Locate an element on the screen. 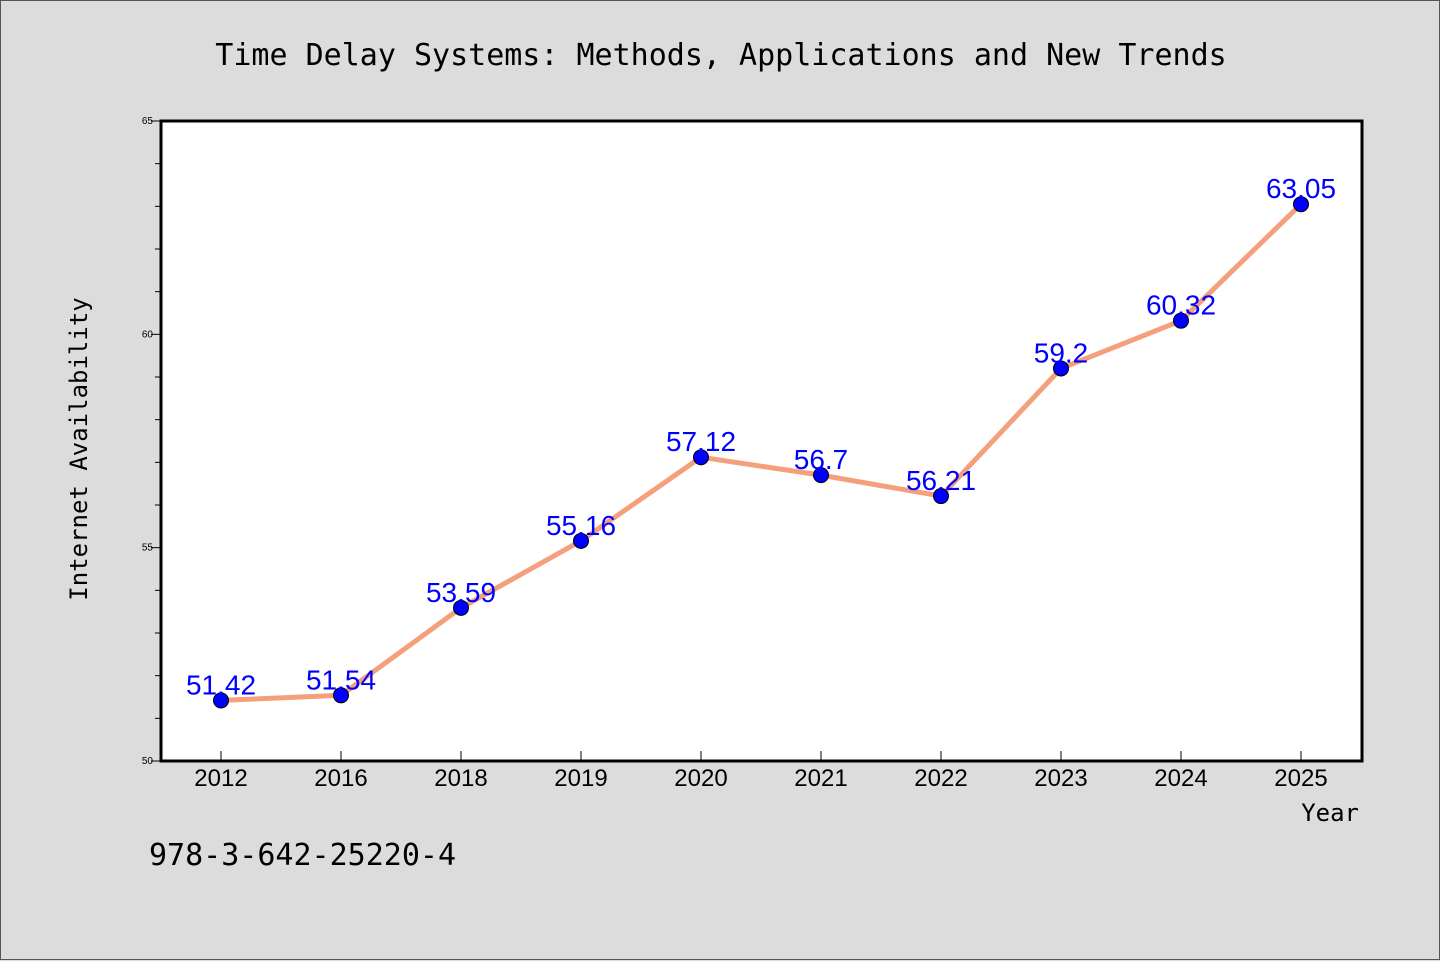 Image resolution: width=1440 pixels, height=961 pixels. data-label: 60.32 is located at coordinates (1181, 305).